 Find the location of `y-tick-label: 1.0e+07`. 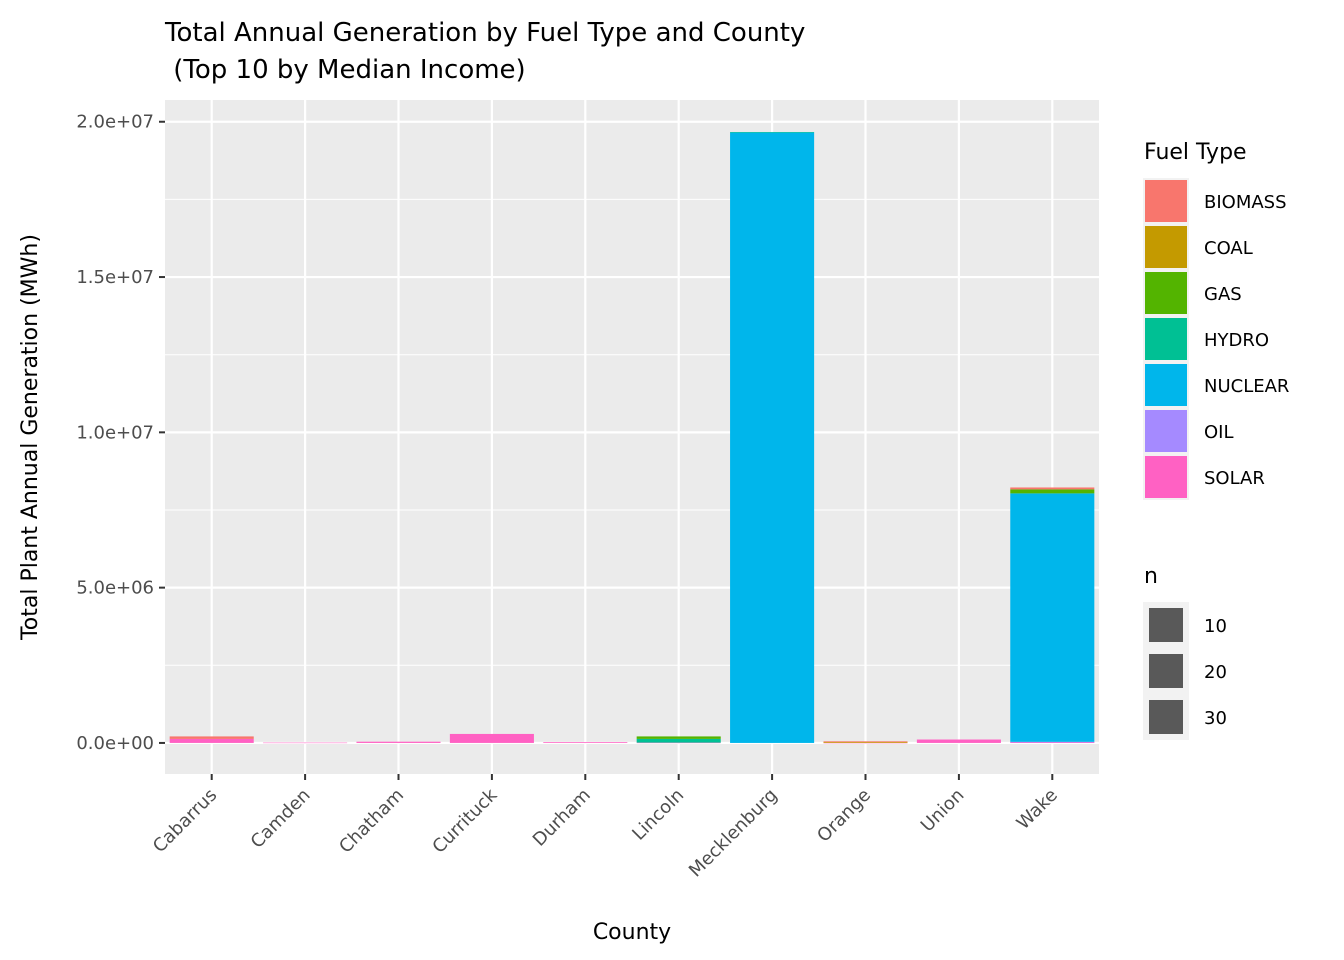

y-tick-label: 1.0e+07 is located at coordinates (115, 432).